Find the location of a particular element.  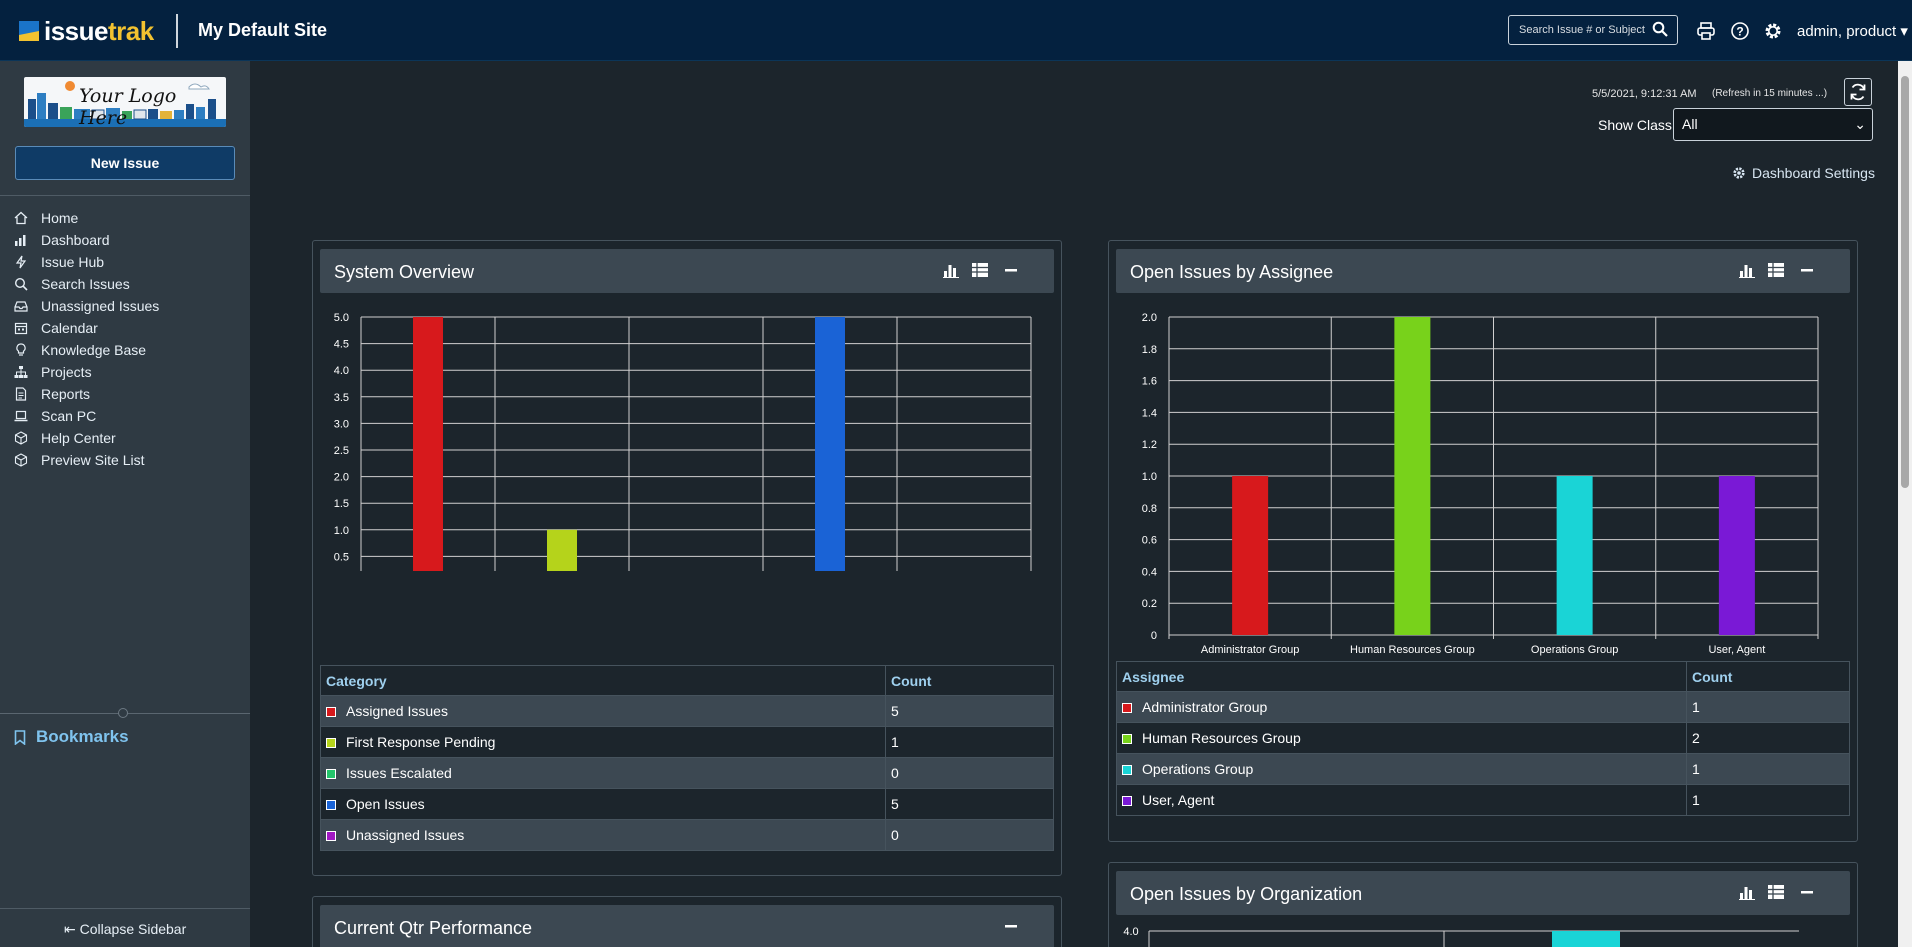

sidebar-item-preview-site-list: Preview Site List is located at coordinates (125, 460).